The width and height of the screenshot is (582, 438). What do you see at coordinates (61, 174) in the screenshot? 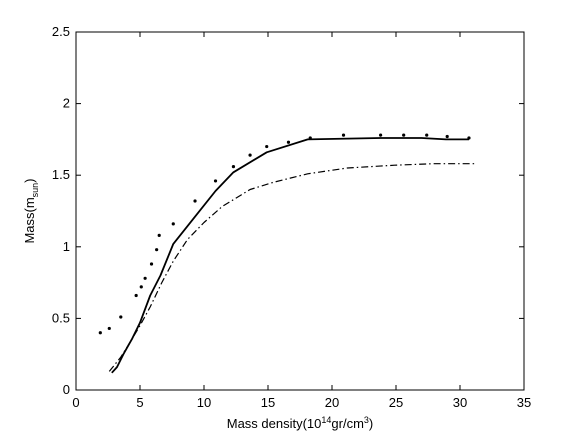
I see `y-tick-label: 1.5` at bounding box center [61, 174].